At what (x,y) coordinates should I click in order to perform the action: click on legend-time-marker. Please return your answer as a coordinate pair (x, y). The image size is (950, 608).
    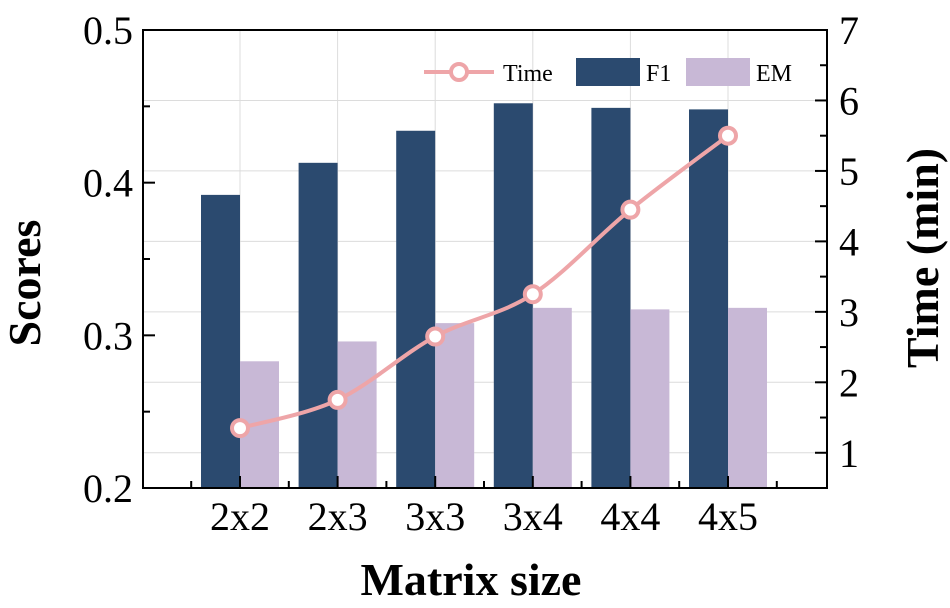
    Looking at the image, I should click on (459, 72).